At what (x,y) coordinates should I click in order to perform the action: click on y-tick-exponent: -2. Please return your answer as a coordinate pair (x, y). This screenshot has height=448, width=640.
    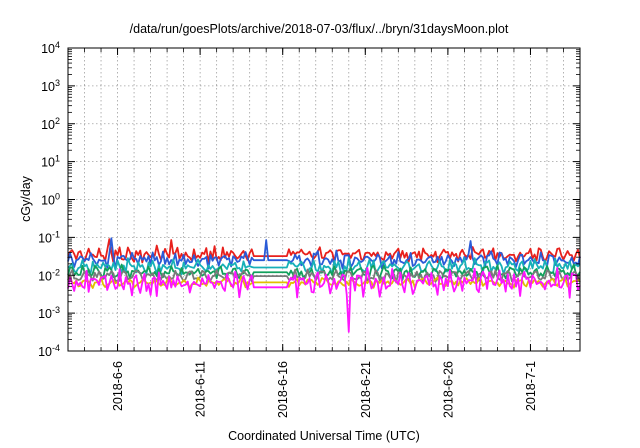
    Looking at the image, I should click on (56, 272).